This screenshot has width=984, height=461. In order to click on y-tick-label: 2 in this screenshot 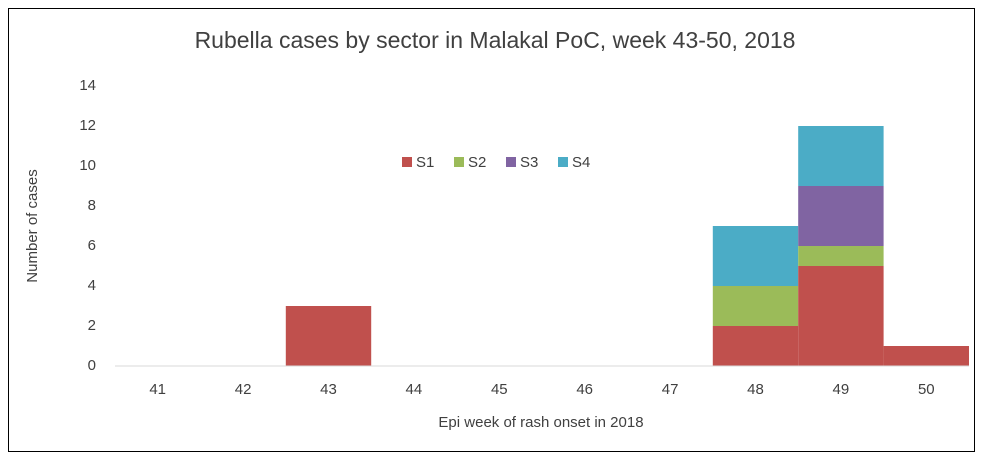, I will do `click(92, 325)`.